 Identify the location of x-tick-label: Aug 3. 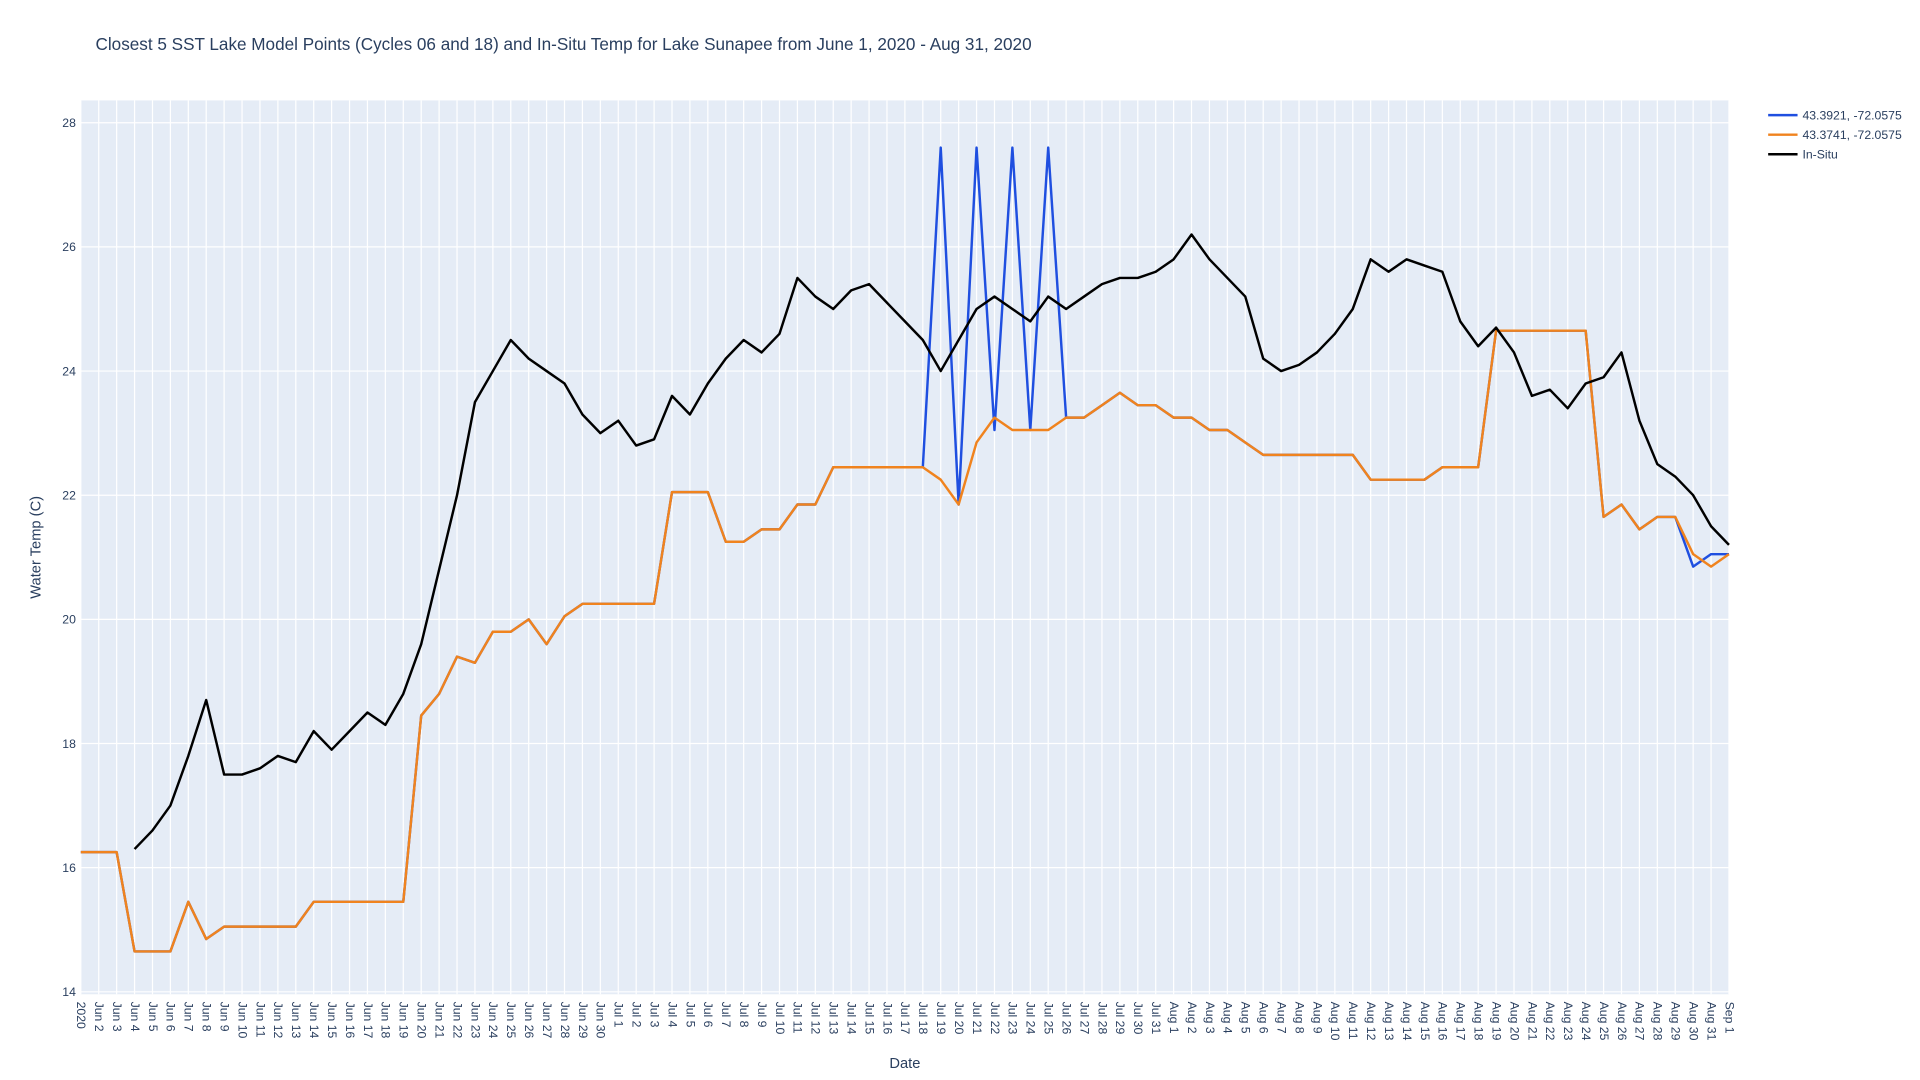
(1210, 1018).